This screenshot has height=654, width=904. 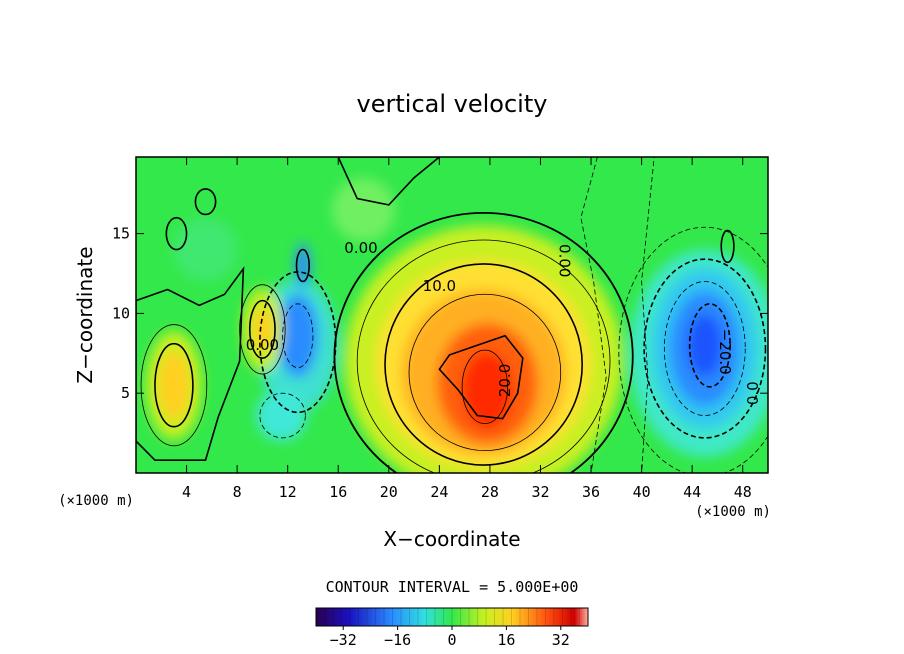 What do you see at coordinates (452, 587) in the screenshot?
I see `contour-interval-note: CONTOUR INTERVAL = 5.000E+00` at bounding box center [452, 587].